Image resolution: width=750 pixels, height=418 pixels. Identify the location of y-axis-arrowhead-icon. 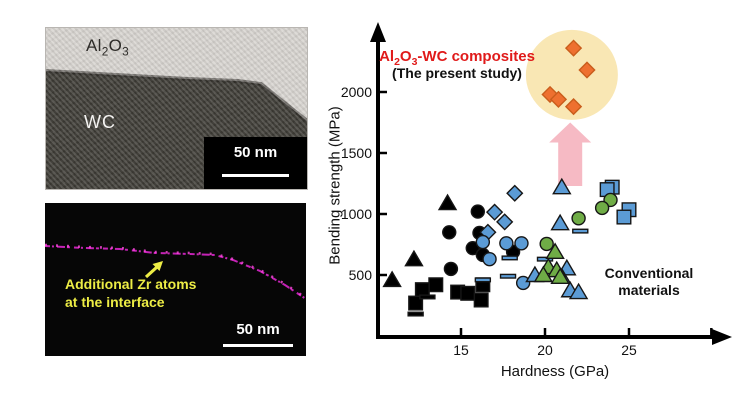
(378, 32).